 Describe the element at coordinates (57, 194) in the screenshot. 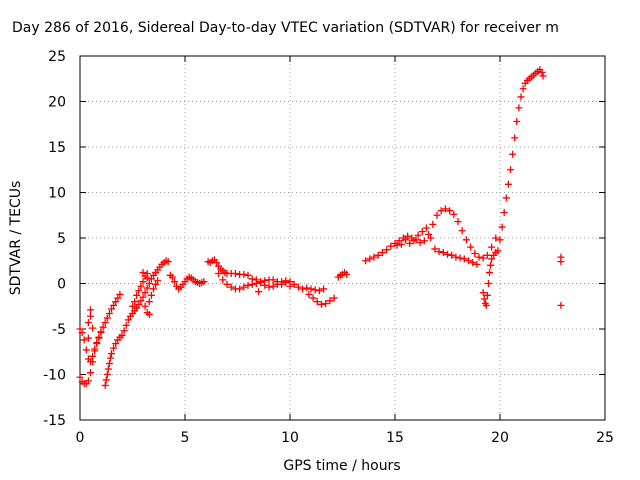

I see `y-tick-label: 10` at that location.